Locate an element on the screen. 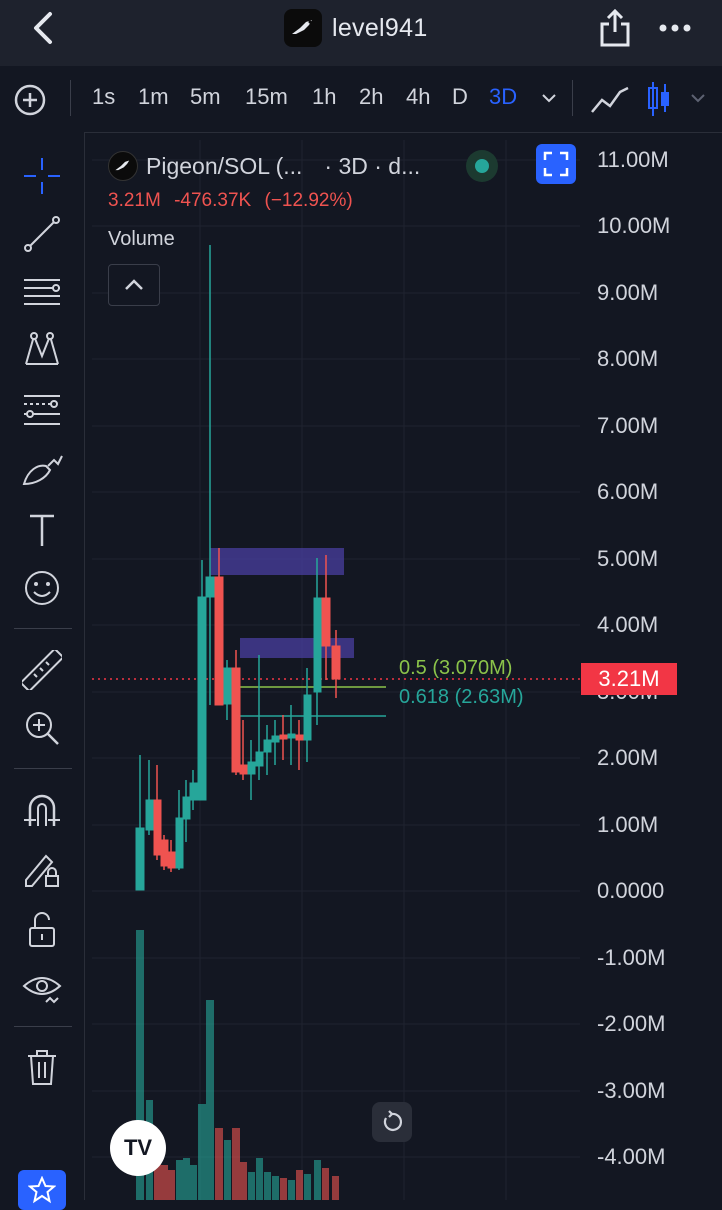  unlock-tool is located at coordinates (42, 930).